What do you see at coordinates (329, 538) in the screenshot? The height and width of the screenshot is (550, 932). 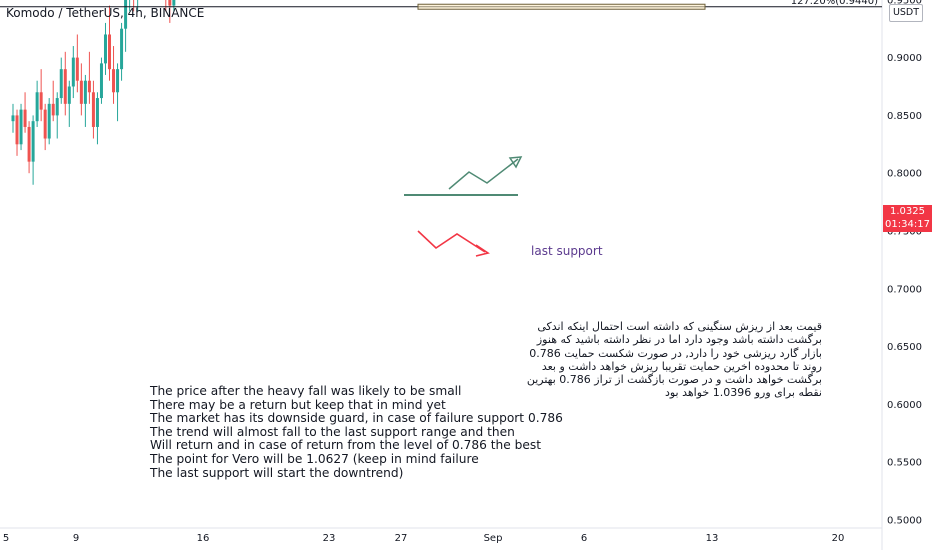 I see `time-tick-label: 23` at bounding box center [329, 538].